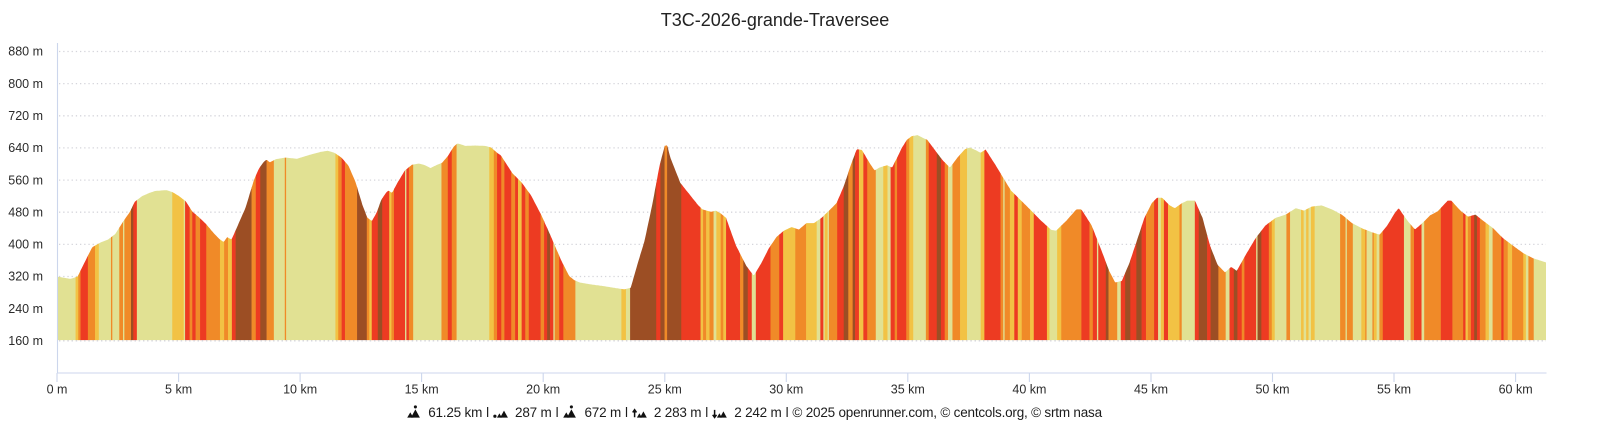  Describe the element at coordinates (25, 180) in the screenshot. I see `svg-text: 560 m` at that location.